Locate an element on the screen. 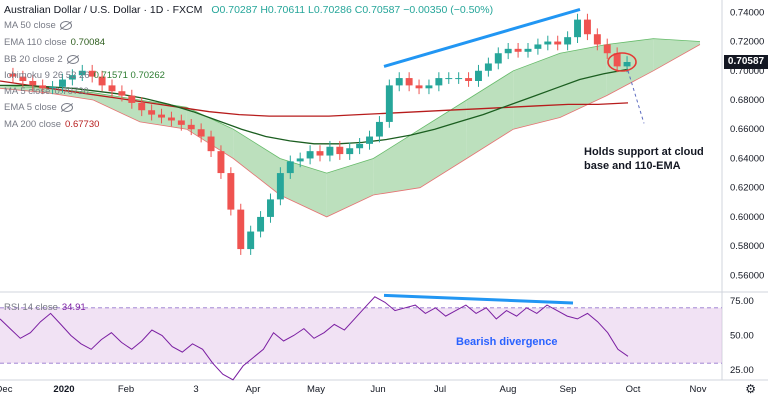 Image resolution: width=768 pixels, height=406 pixels. ma200-line is located at coordinates (314, 98).